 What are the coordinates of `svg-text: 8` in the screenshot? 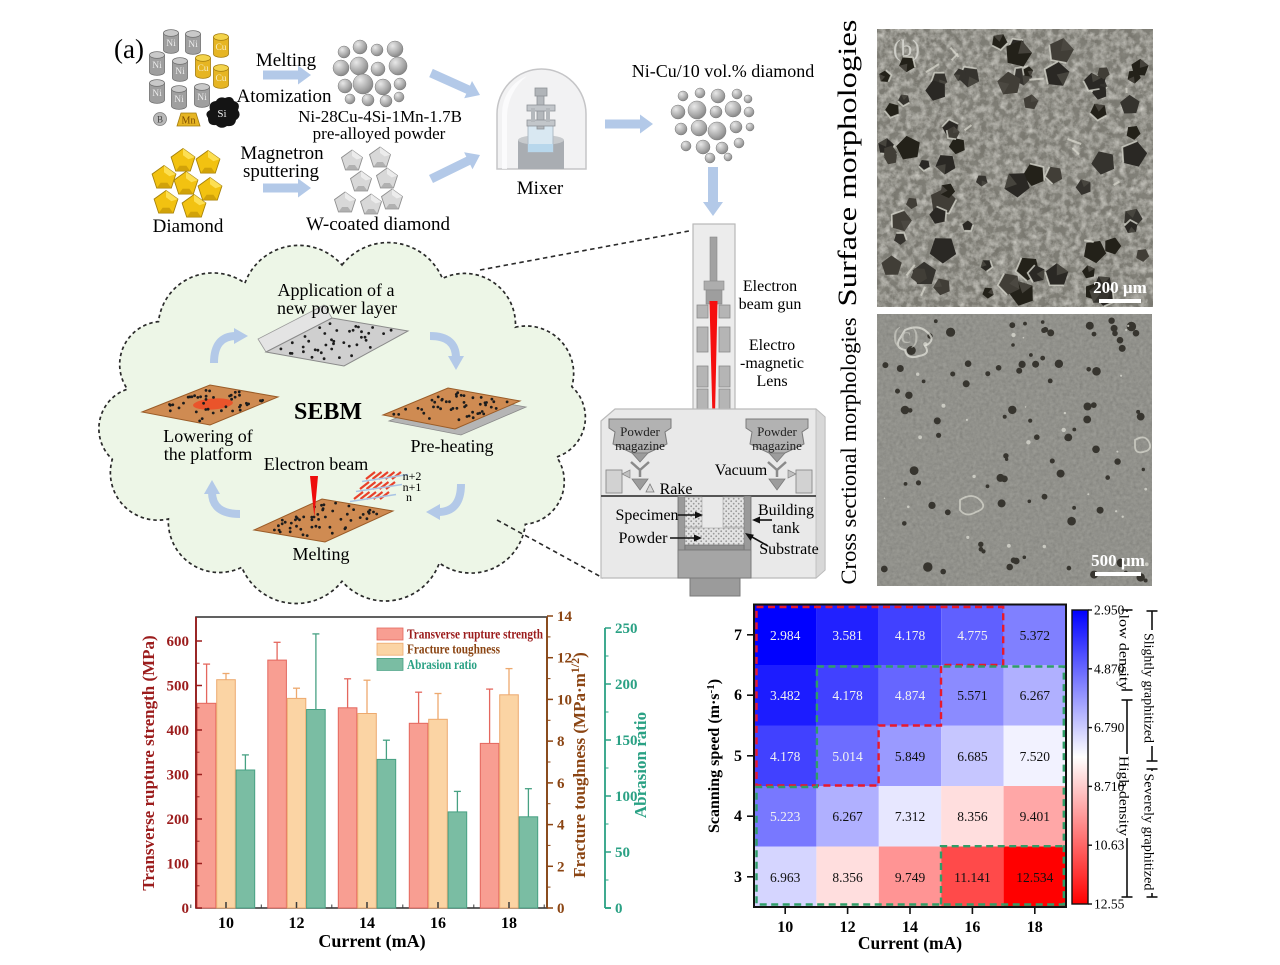 It's located at (561, 742).